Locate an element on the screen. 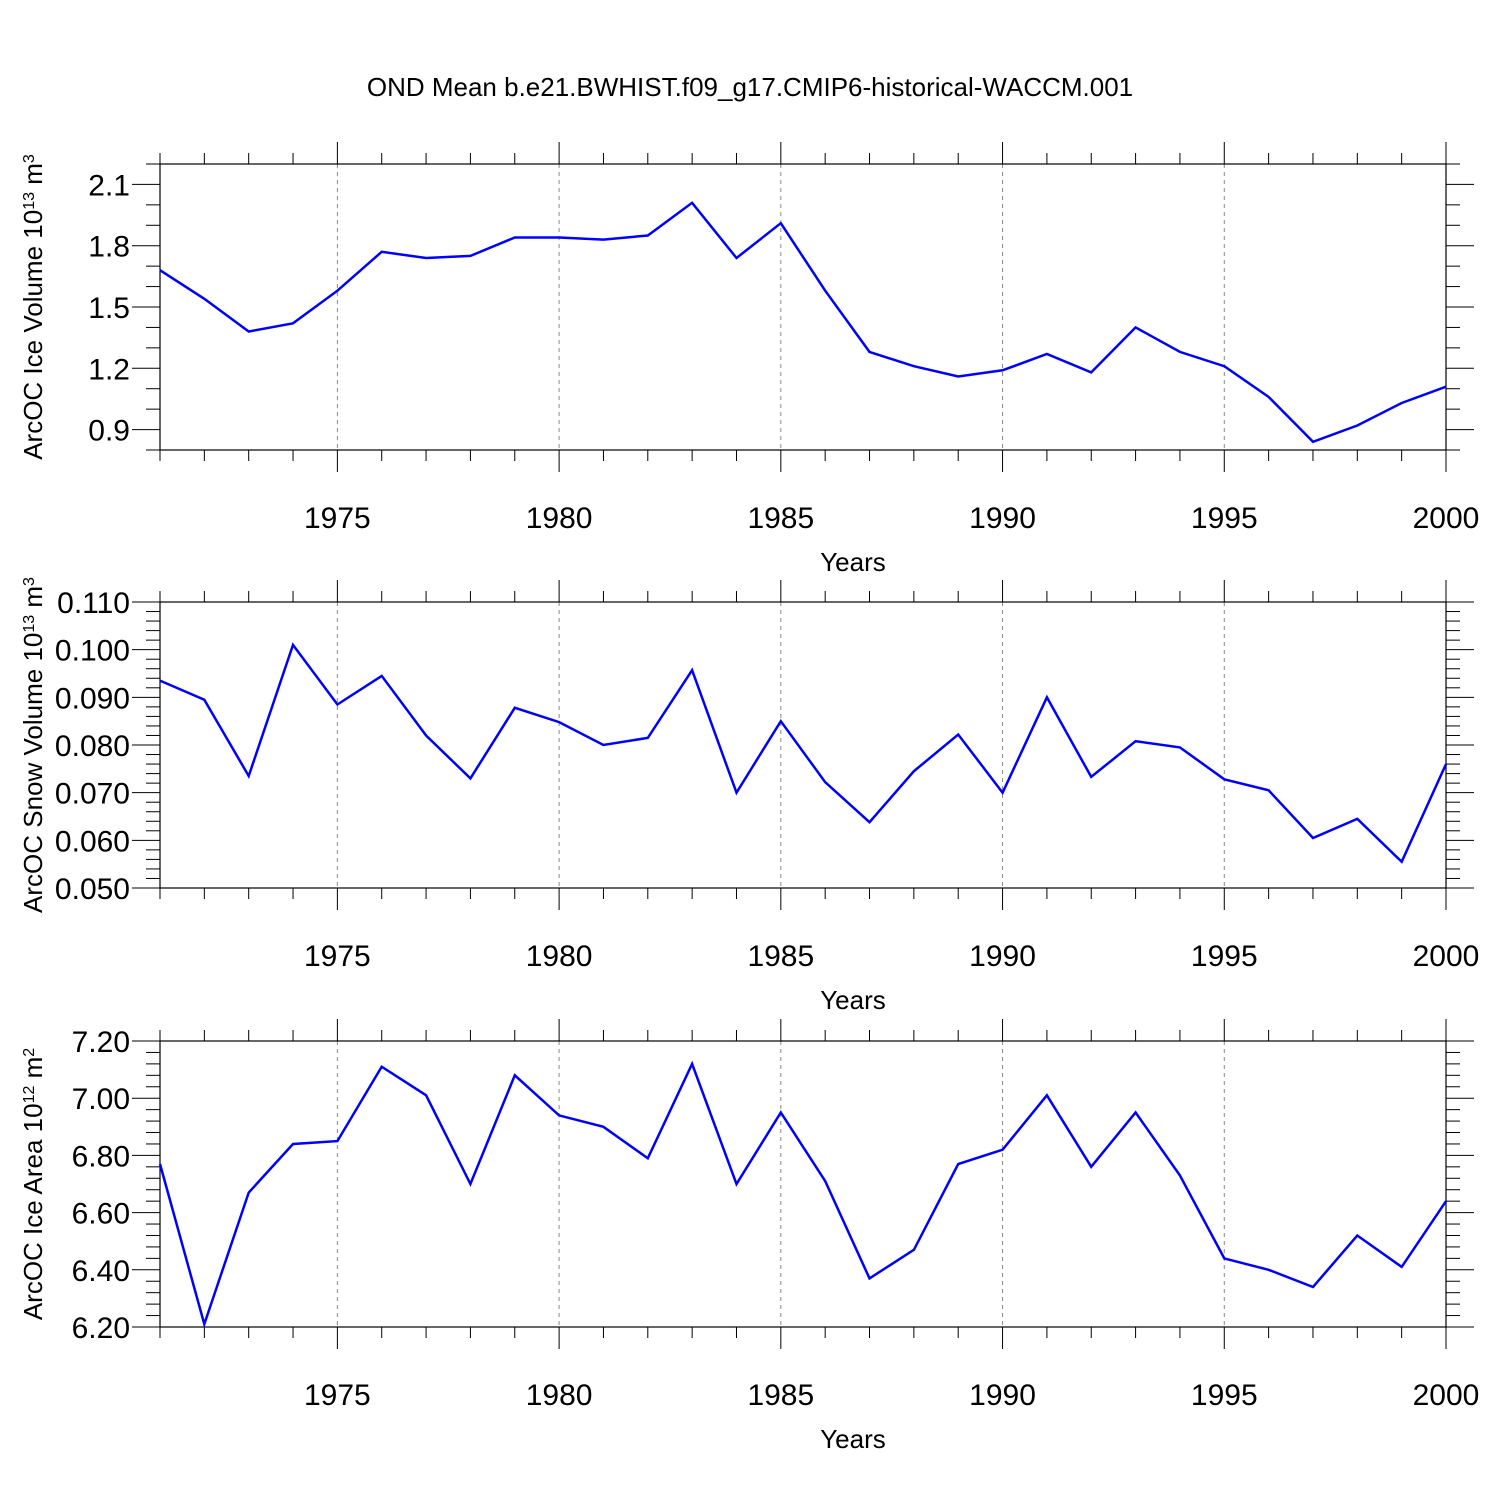 Image resolution: width=1500 pixels, height=1500 pixels. y-tick-label: 6.20 is located at coordinates (101, 1328).